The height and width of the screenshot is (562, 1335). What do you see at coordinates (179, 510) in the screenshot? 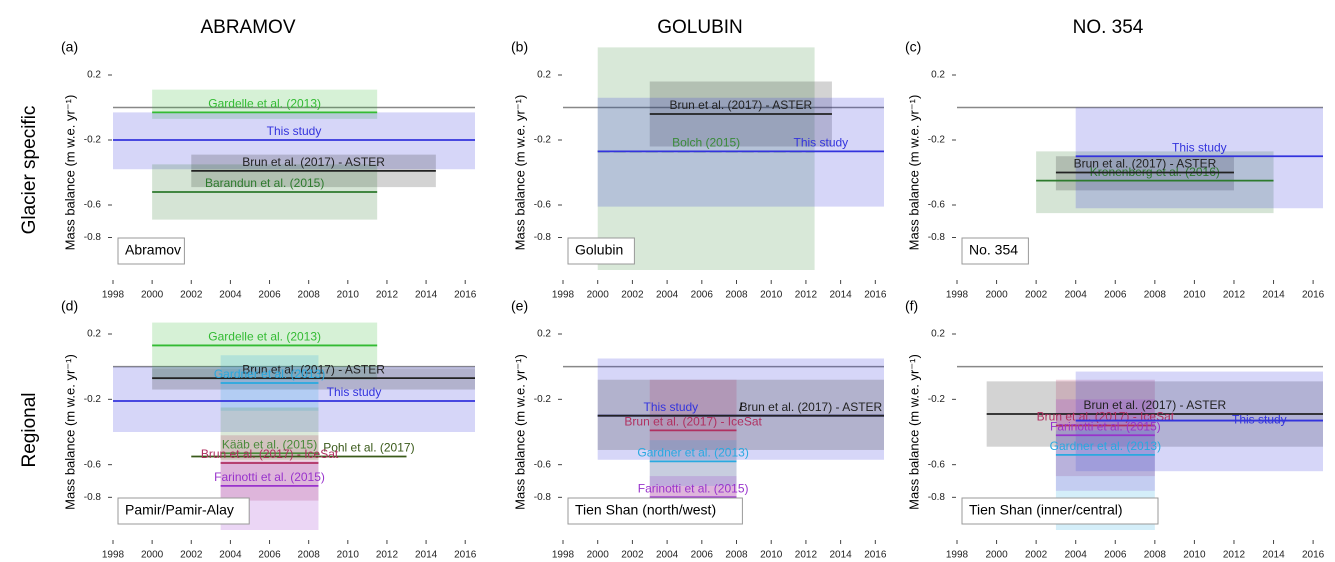
I see `region-label: Pamir/Pamir-Alay` at bounding box center [179, 510].